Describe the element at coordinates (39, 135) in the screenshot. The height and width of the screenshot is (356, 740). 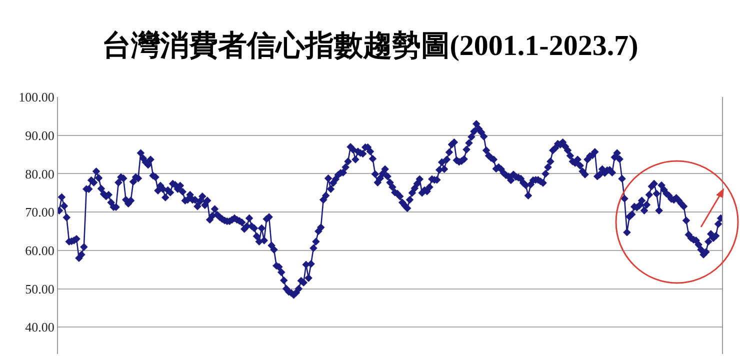
I see `y-tick-label: 90.00` at that location.